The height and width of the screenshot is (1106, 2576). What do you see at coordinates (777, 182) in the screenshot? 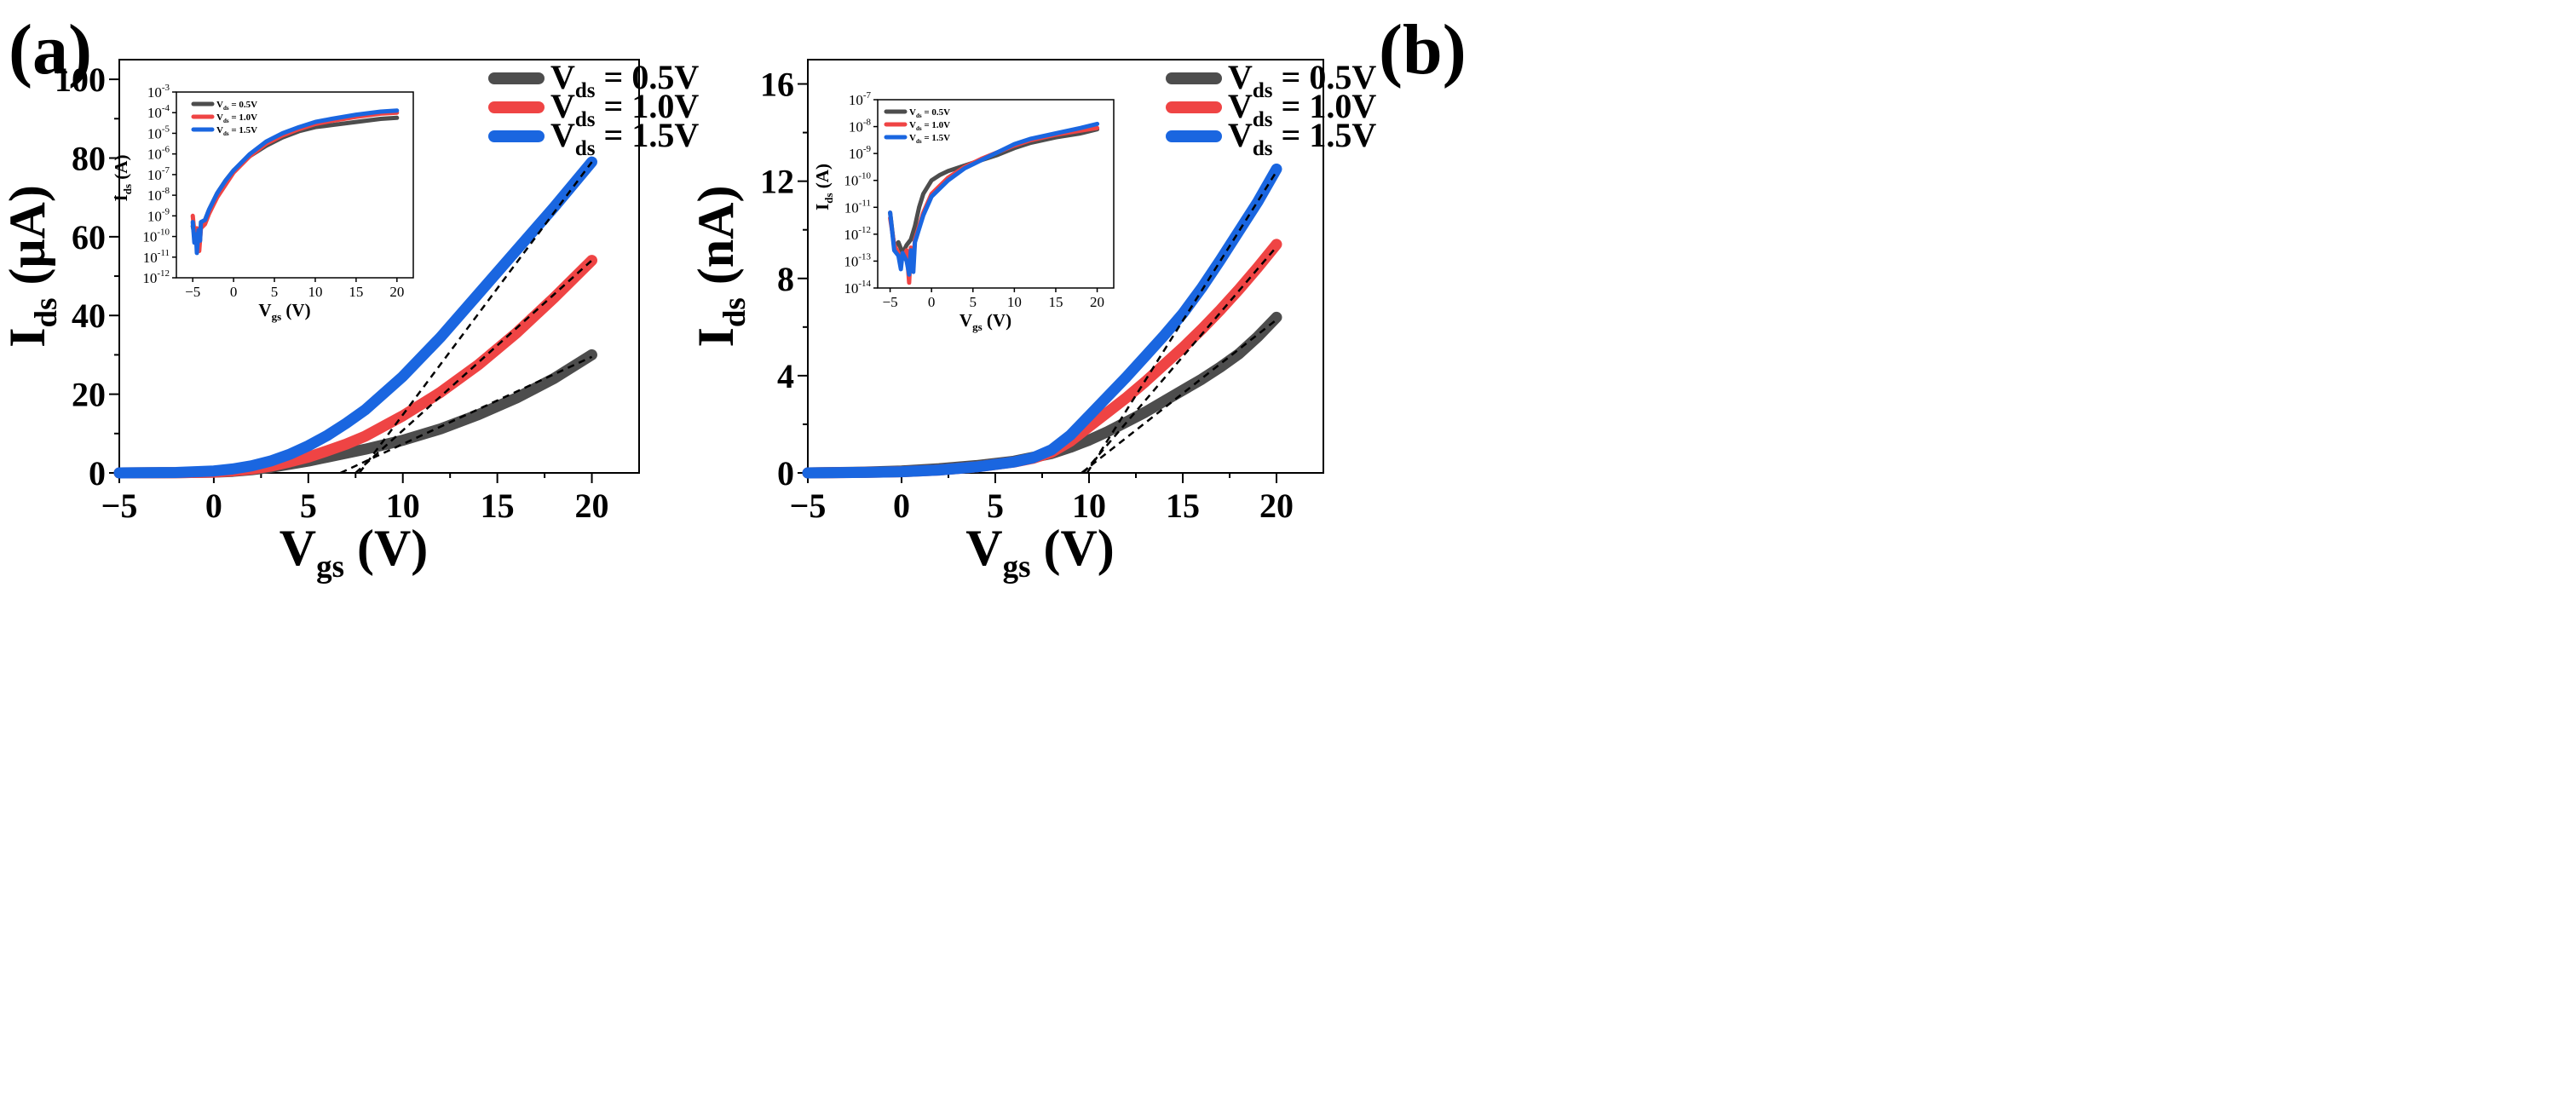
I see `y-tick-label: 12` at bounding box center [777, 182].